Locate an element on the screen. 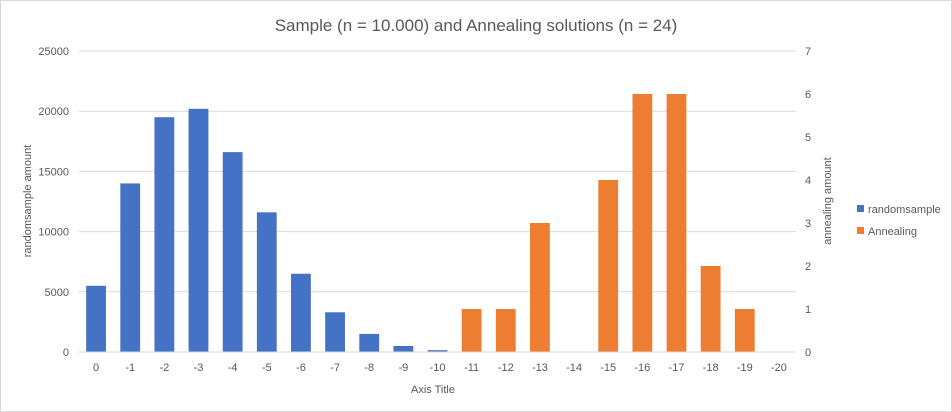 The height and width of the screenshot is (412, 952). y2-tick-label: 3 is located at coordinates (808, 224).